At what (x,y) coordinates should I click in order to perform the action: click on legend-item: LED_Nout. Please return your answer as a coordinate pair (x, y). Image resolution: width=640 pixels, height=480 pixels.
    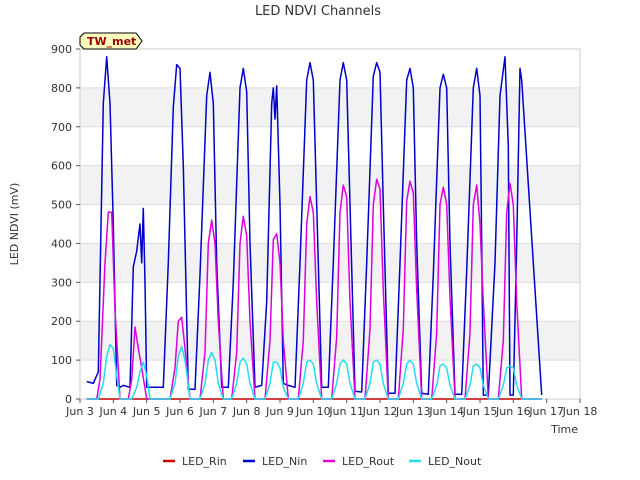
    Looking at the image, I should click on (445, 461).